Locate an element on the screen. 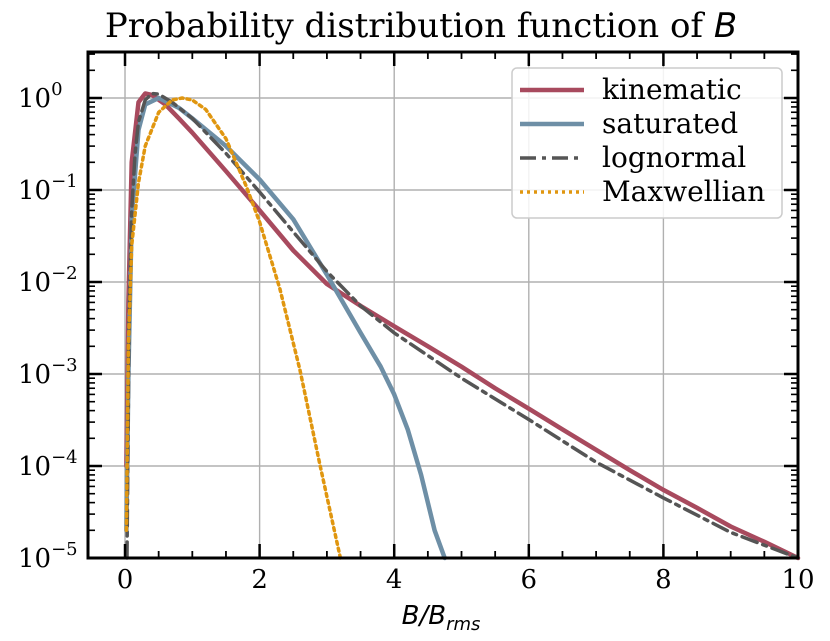 The image size is (830, 641). chart-title: Probability distribution function of B is located at coordinates (421, 26).